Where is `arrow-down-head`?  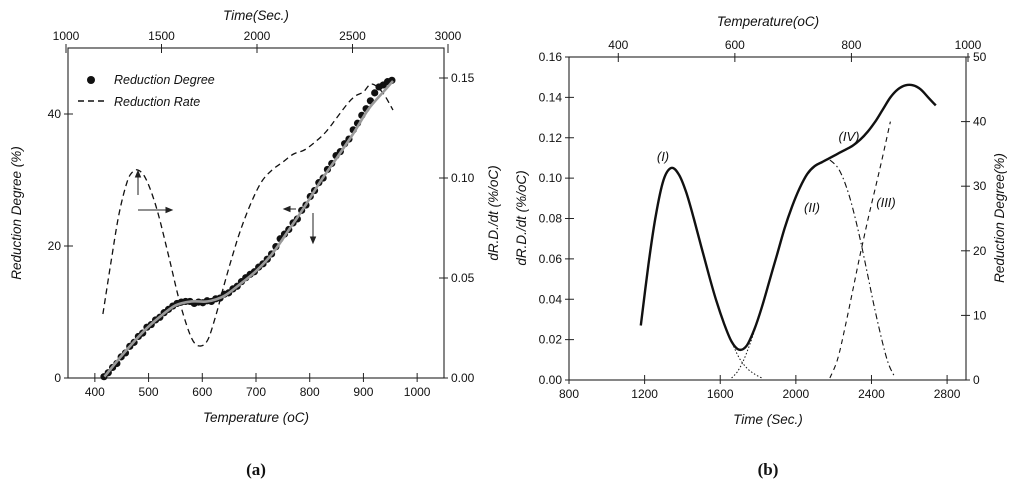
arrow-down-head is located at coordinates (313, 240).